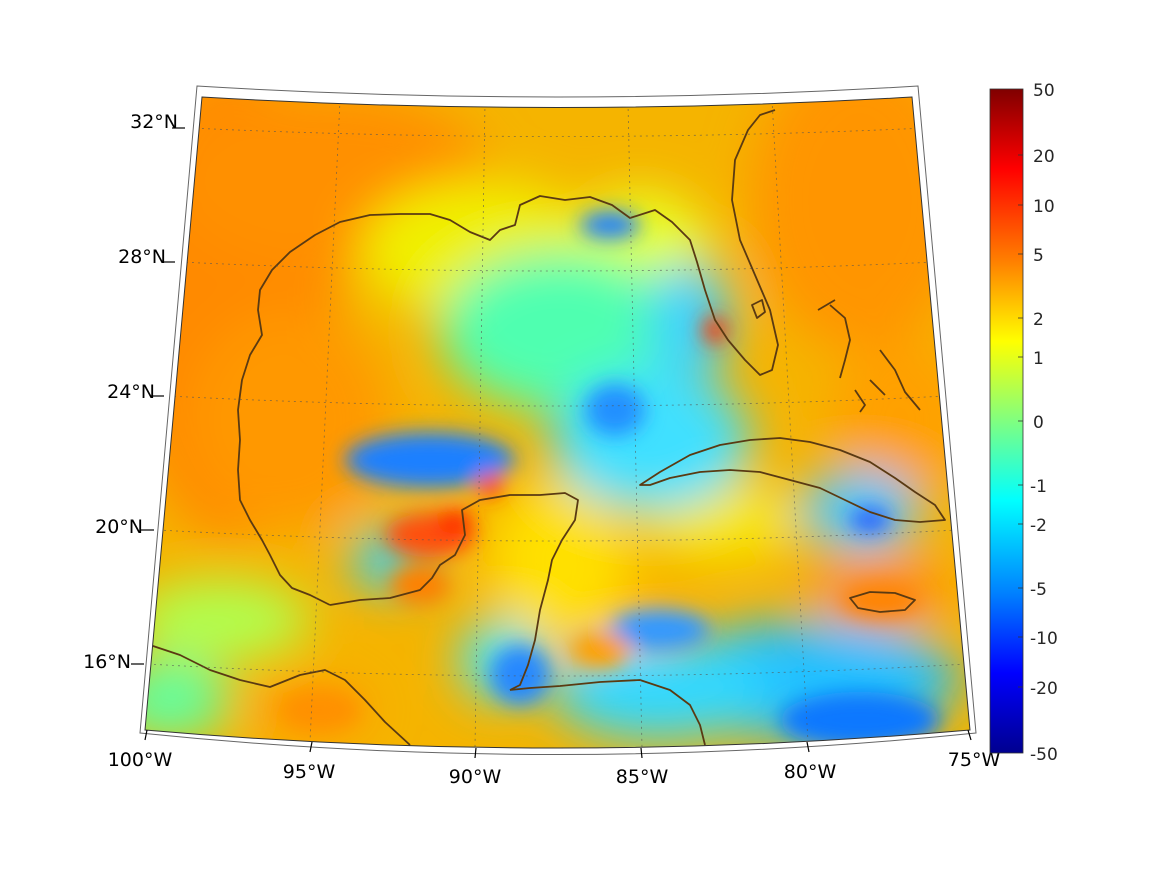  What do you see at coordinates (1044, 639) in the screenshot?
I see `colorbar-label-neg10: -10` at bounding box center [1044, 639].